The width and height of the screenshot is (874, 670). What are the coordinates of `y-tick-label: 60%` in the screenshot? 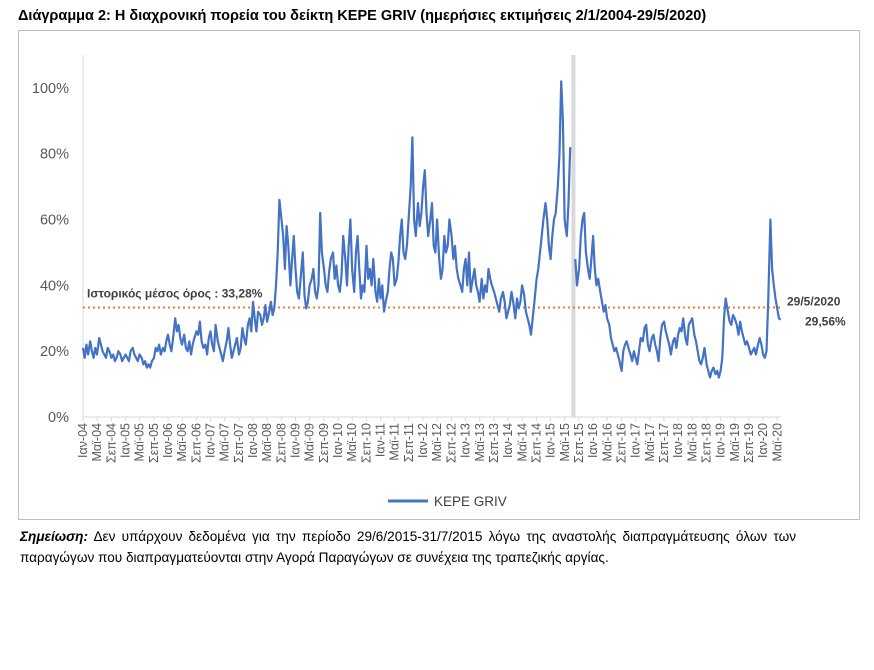 It's located at (54, 221).